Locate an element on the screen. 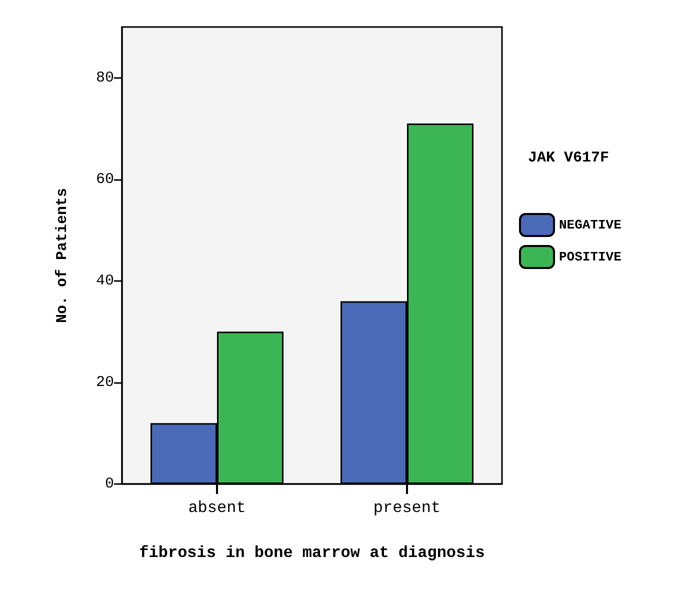 The width and height of the screenshot is (683, 609). y-tick-label: 80 is located at coordinates (105, 77).